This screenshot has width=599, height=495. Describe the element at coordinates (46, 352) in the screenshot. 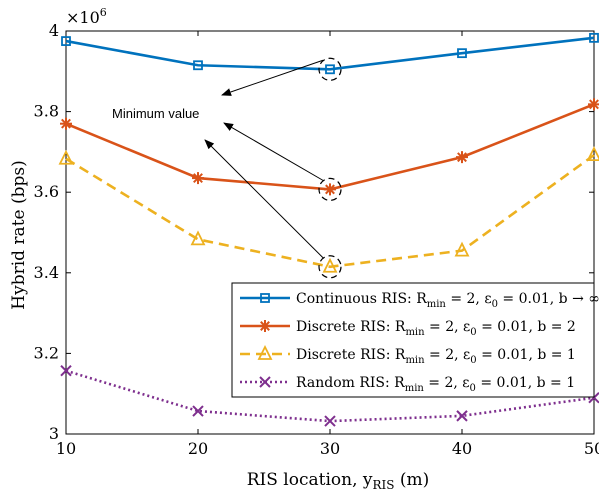

I see `y-tick-label: 3.2` at that location.